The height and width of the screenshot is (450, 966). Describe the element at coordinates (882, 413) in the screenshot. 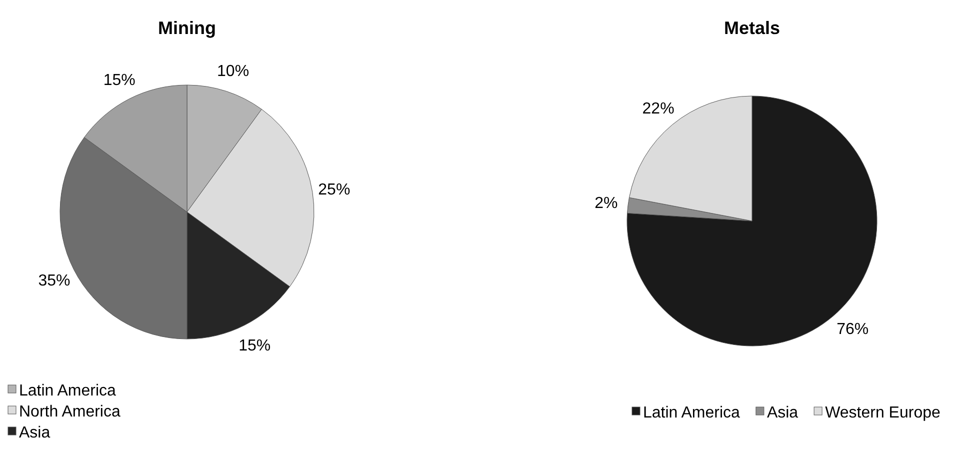

I see `legend-label: Western Europe` at that location.